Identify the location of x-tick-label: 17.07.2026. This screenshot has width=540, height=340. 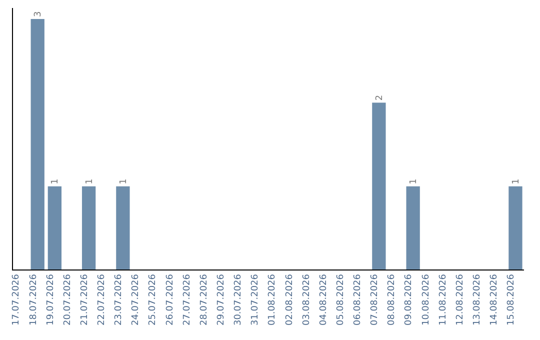
(17, 300).